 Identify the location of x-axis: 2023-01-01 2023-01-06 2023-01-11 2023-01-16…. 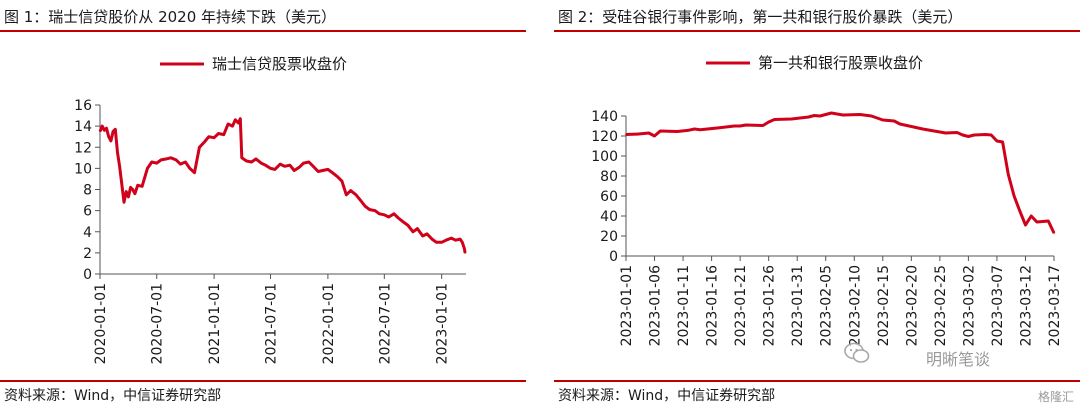
(841, 300).